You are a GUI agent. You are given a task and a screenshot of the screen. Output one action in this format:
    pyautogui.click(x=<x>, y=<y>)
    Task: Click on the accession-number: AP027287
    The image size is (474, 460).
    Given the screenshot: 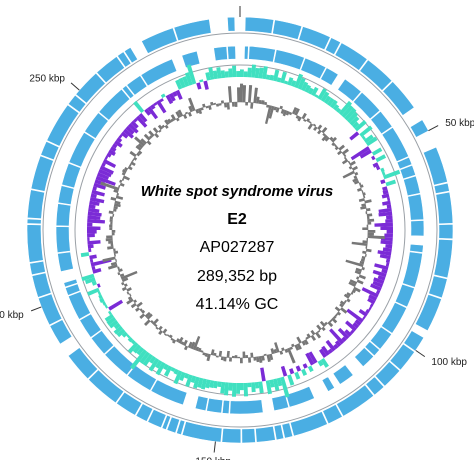 What is the action you would take?
    pyautogui.click(x=237, y=247)
    